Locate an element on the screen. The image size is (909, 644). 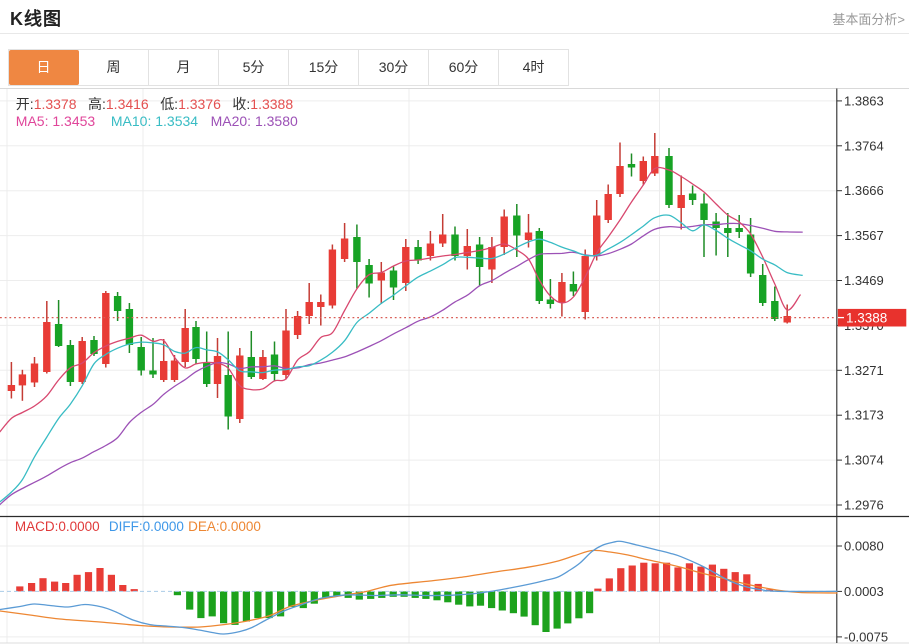
svg-text: 1.2976 is located at coordinates (864, 505).